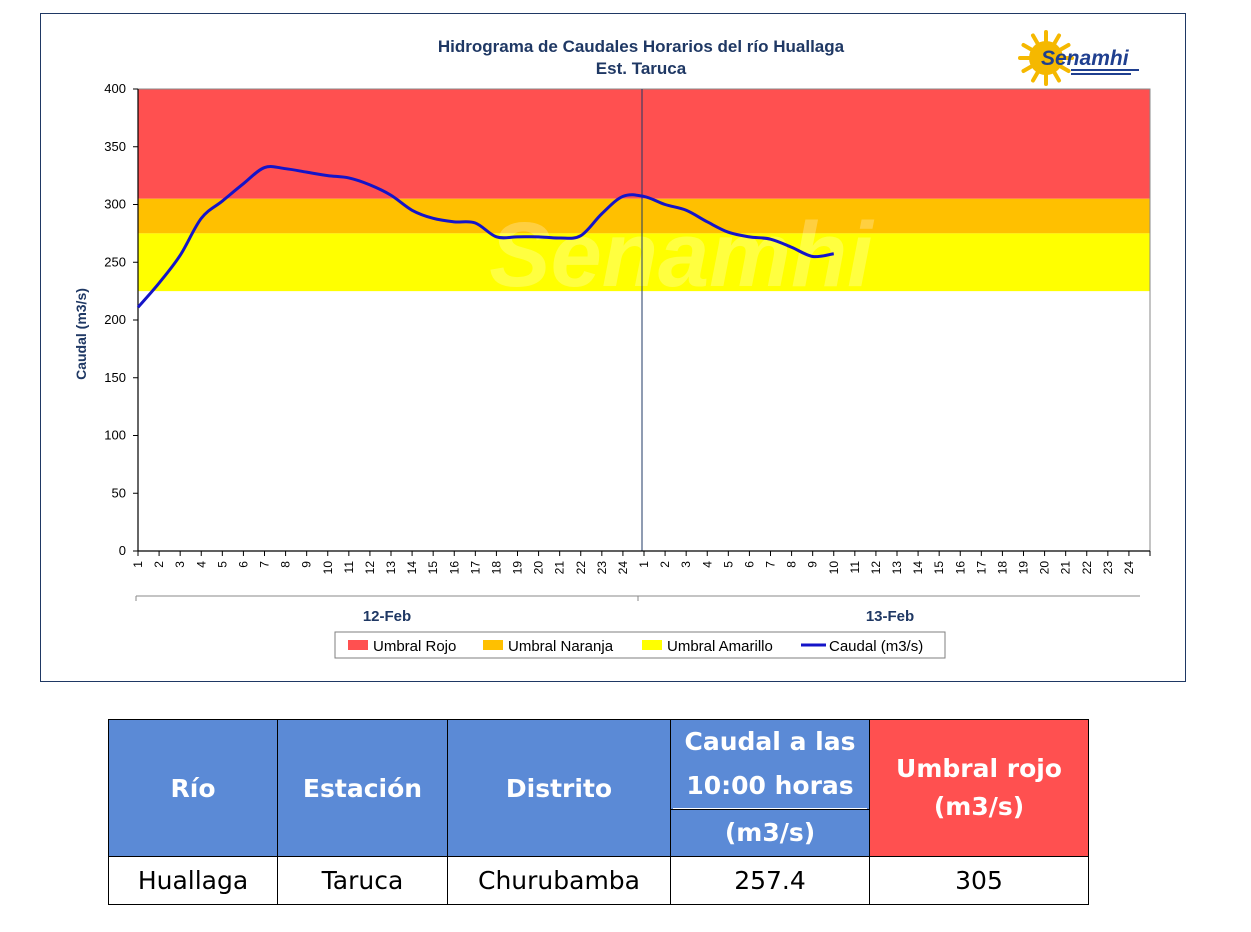  Describe the element at coordinates (770, 741) in the screenshot. I see `header-caudal-line1: Caudal a las` at that location.